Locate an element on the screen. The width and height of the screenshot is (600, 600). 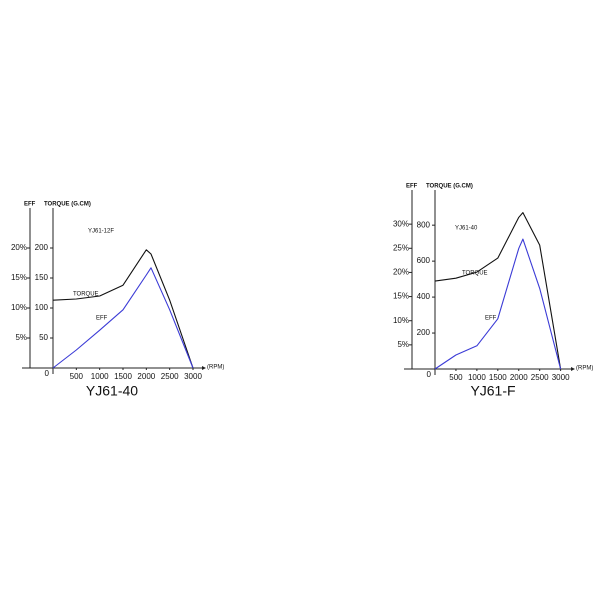
chart-title: YJ61-40 is located at coordinates (112, 391).